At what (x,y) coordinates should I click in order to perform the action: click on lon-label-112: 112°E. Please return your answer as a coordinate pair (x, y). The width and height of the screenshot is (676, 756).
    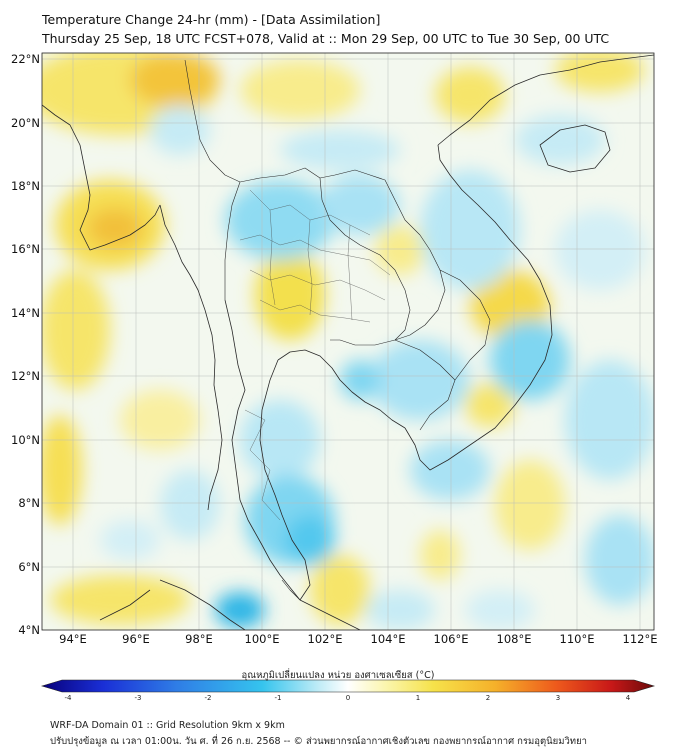
    Looking at the image, I should click on (640, 639).